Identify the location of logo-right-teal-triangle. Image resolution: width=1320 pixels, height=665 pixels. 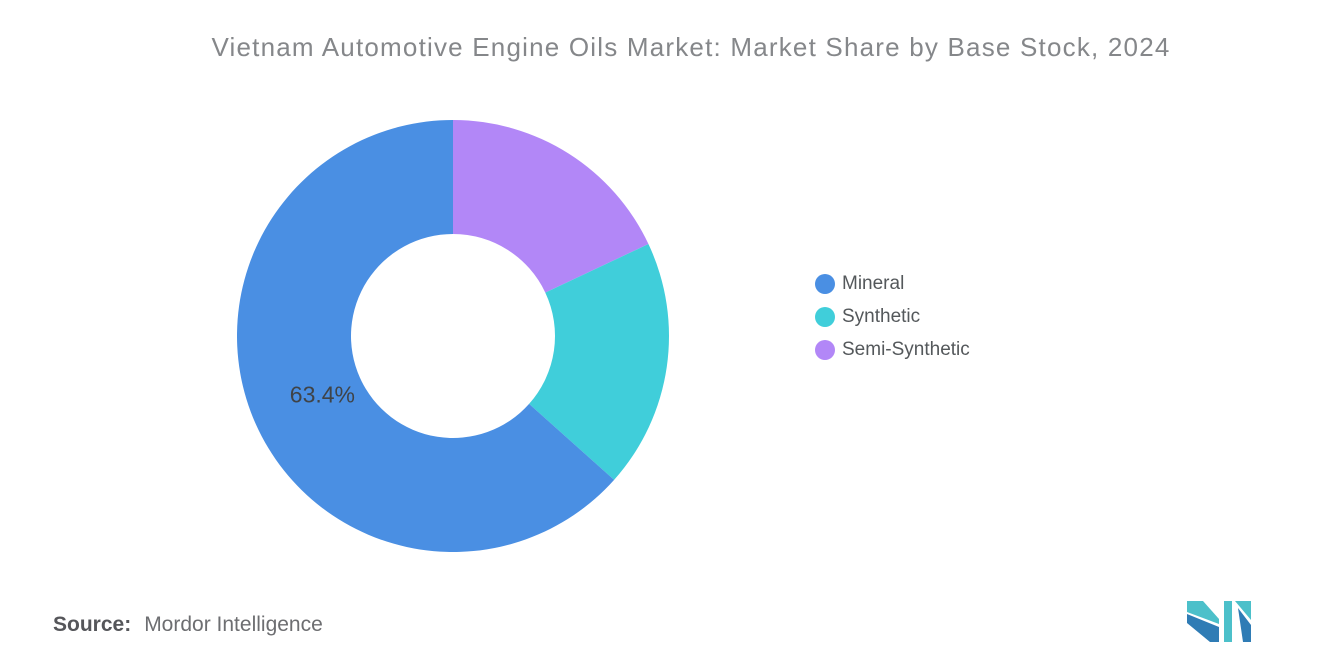
(1243, 610).